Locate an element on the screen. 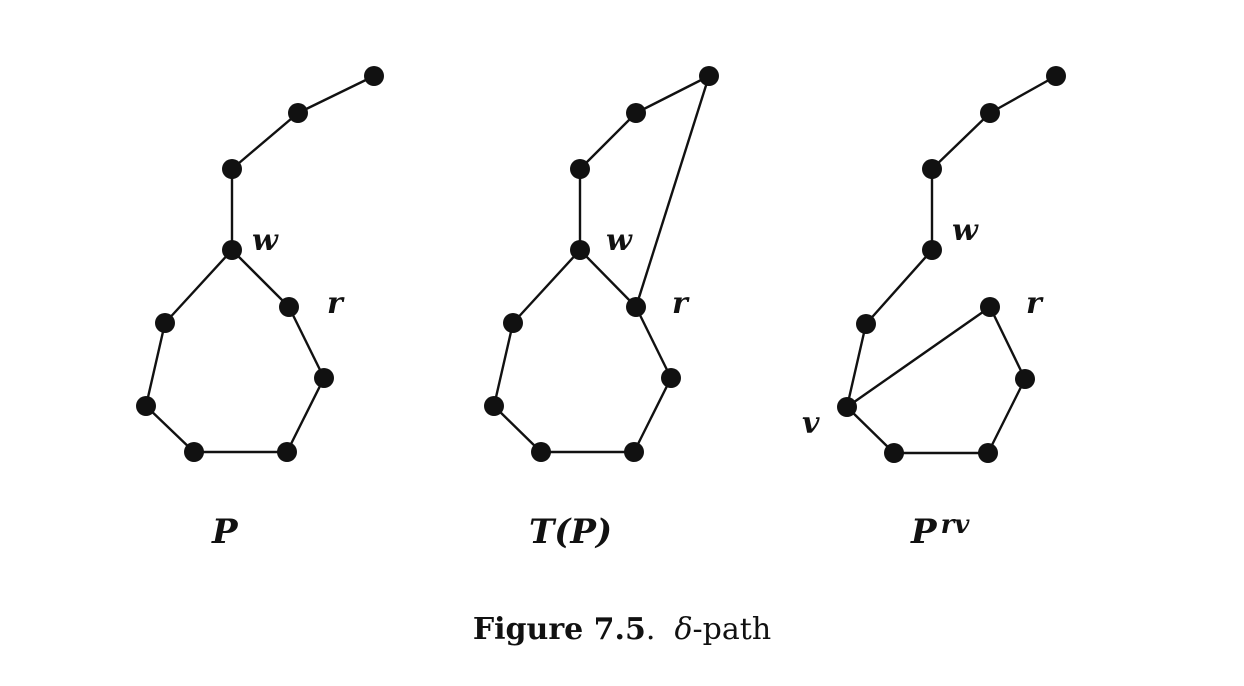 The image size is (1244, 686). graph-p-nodes is located at coordinates (260, 264).